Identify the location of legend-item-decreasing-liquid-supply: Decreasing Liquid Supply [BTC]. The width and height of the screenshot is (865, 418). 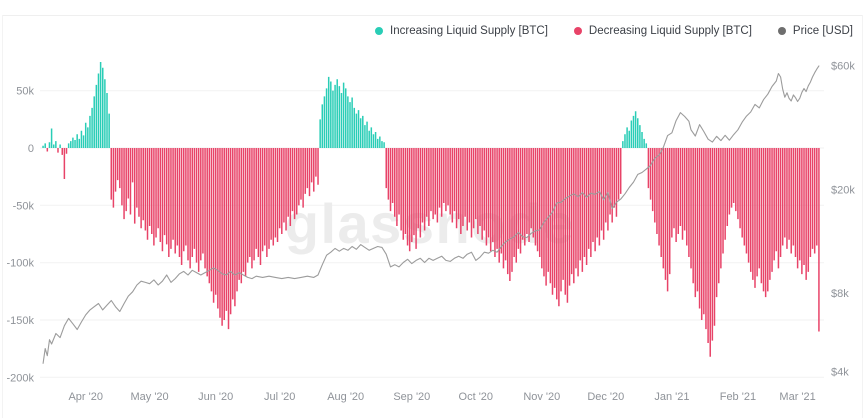
(662, 31).